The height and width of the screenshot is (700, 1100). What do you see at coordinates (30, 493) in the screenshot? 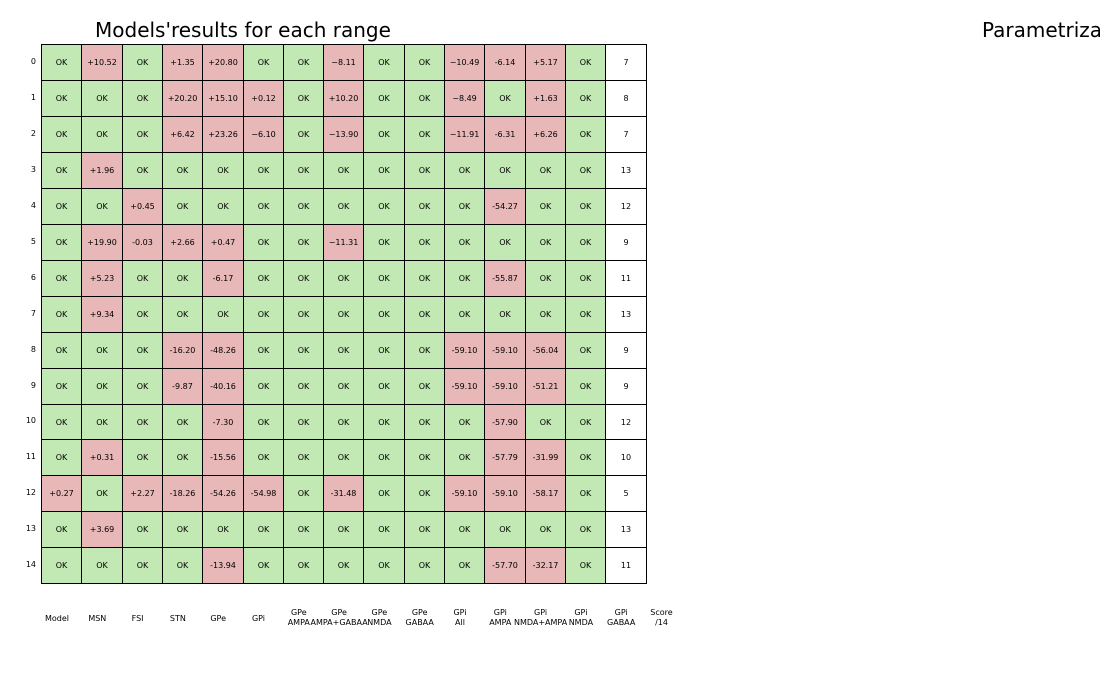
I see `row-label: 12` at bounding box center [30, 493].